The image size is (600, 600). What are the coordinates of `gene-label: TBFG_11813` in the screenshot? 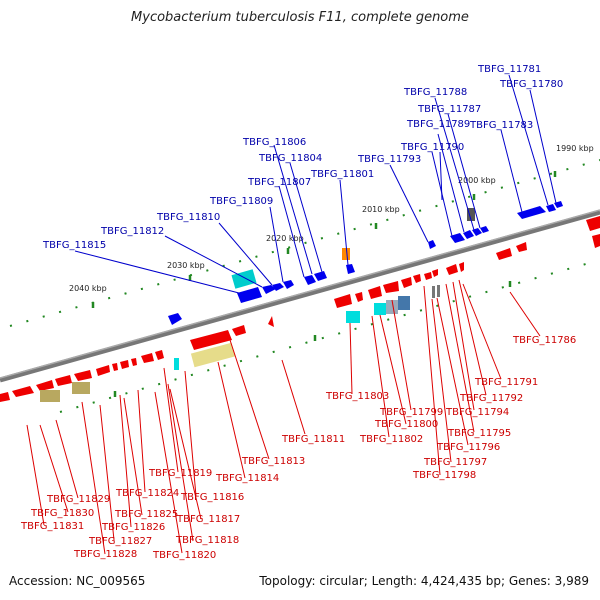 It's located at (273, 461).